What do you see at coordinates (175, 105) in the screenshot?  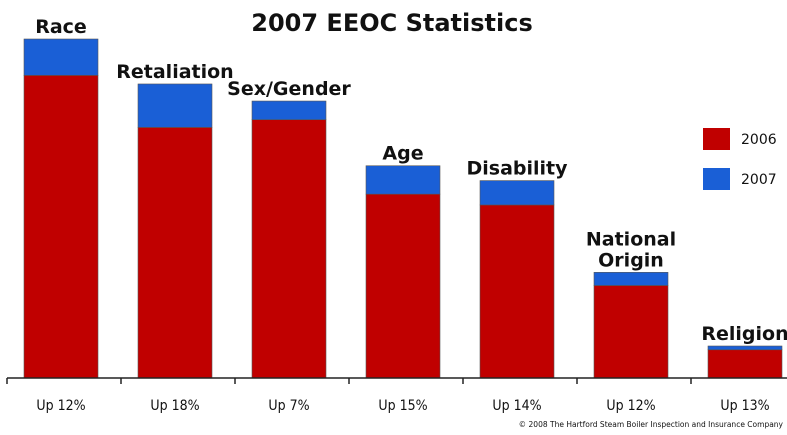 I see `bar-retaliation-2007` at bounding box center [175, 105].